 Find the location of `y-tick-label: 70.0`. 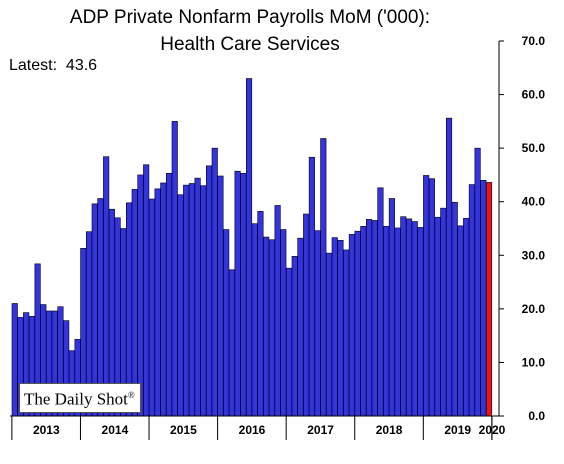

y-tick-label: 70.0 is located at coordinates (534, 41).